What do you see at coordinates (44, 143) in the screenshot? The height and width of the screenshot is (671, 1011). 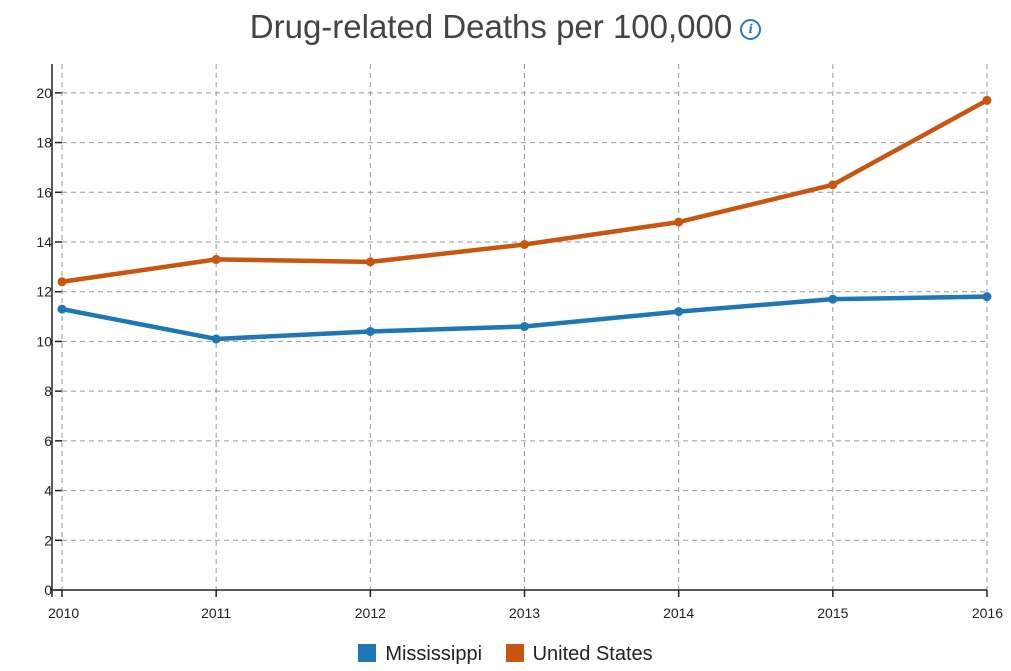 I see `y-tick-label: 18` at bounding box center [44, 143].